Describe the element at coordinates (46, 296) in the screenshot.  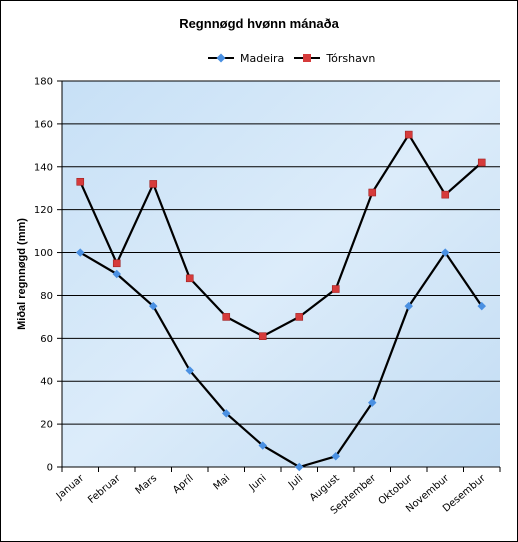
I see `y-tick-label: 80` at that location.